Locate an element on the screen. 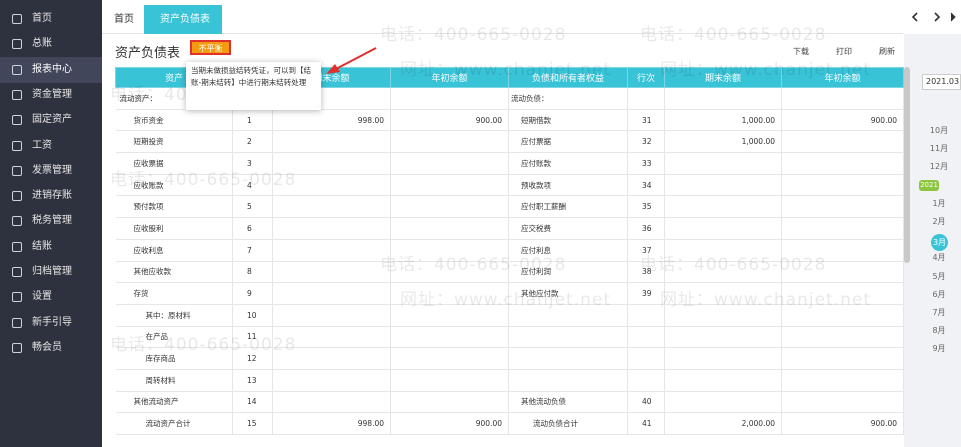 This screenshot has height=447, width=961. table-cell: 其他流动负债 is located at coordinates (568, 402).